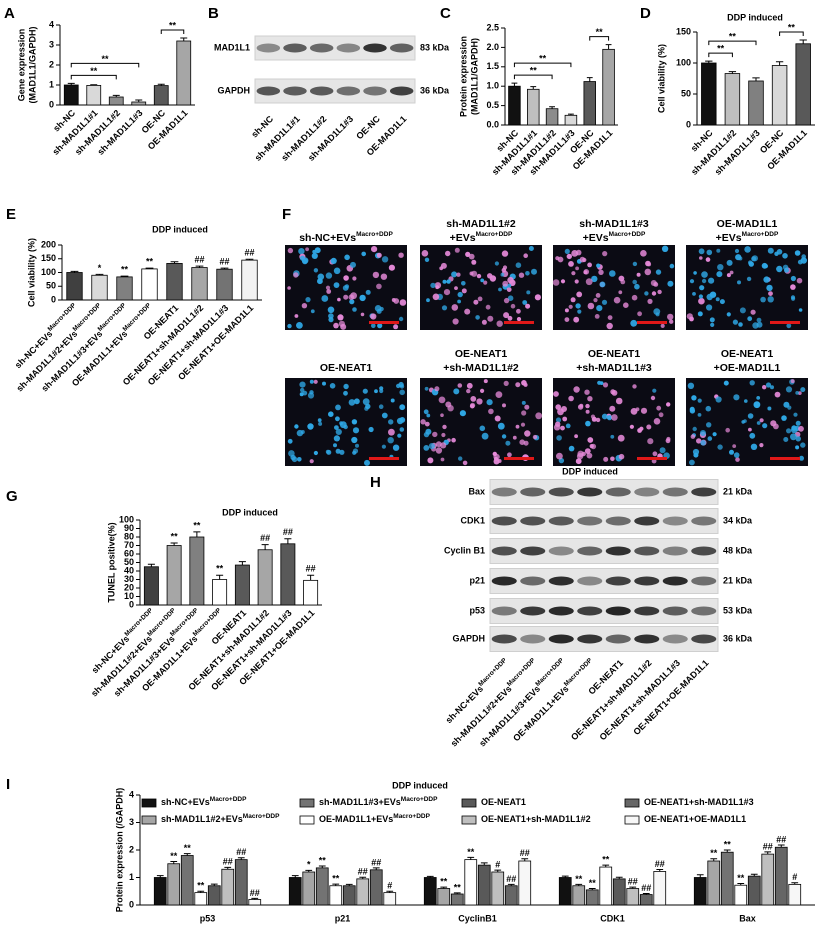 The image size is (825, 940). Describe the element at coordinates (614, 287) in the screenshot. I see `micrograph` at that location.